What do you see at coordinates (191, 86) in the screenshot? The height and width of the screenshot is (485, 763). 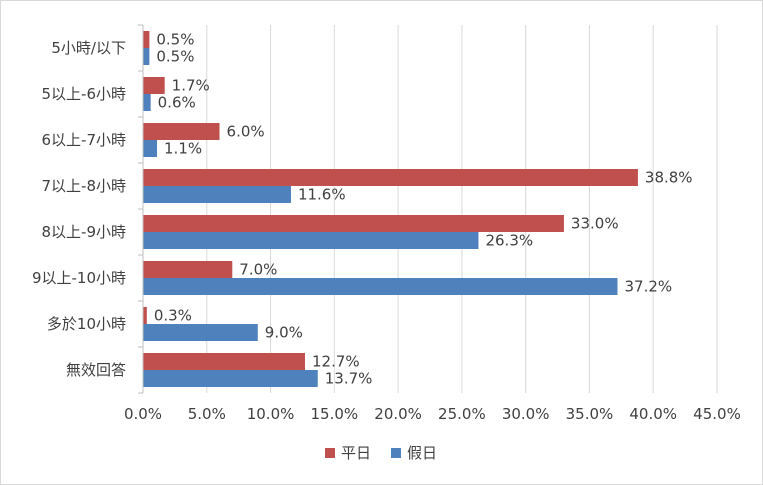 I see `data-label: 1.7%` at bounding box center [191, 86].